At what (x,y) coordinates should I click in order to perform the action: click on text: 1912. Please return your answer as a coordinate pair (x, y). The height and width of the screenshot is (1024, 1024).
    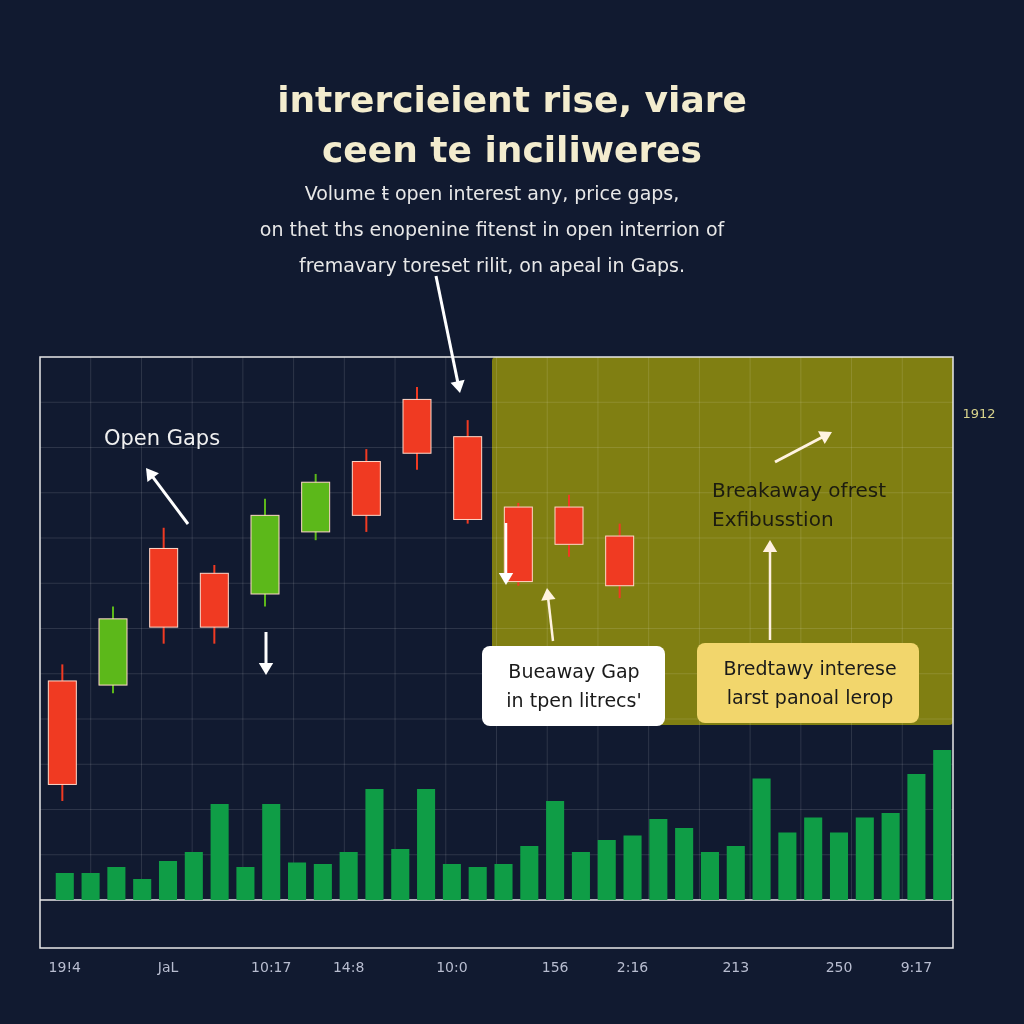
    Looking at the image, I should click on (979, 413).